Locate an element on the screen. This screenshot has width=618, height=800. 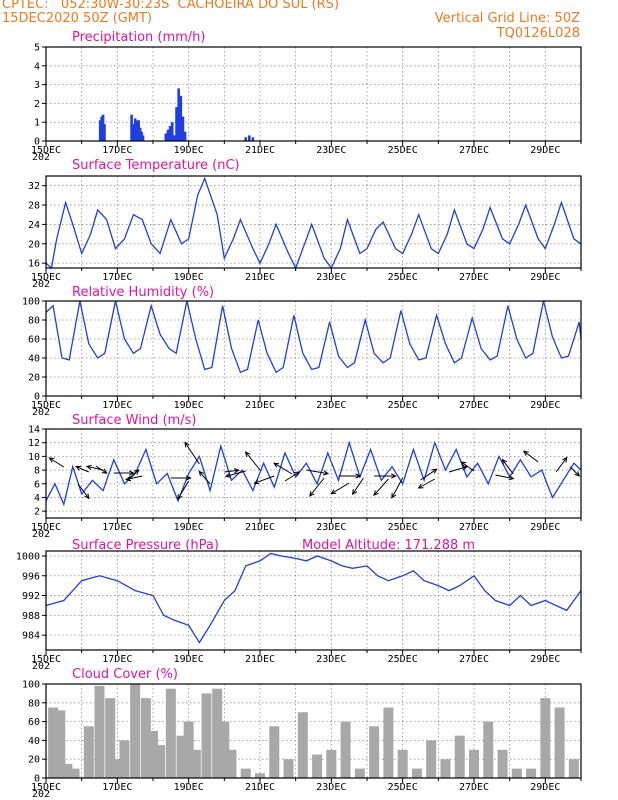
y-tick-label: 20 is located at coordinates (34, 244).